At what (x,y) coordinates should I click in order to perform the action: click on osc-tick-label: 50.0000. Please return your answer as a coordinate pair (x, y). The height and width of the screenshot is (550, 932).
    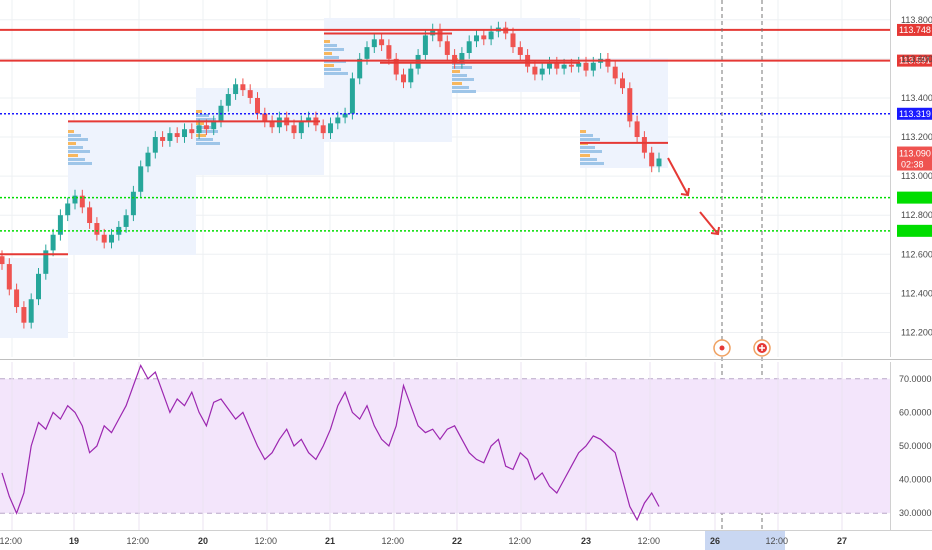
    Looking at the image, I should click on (915, 446).